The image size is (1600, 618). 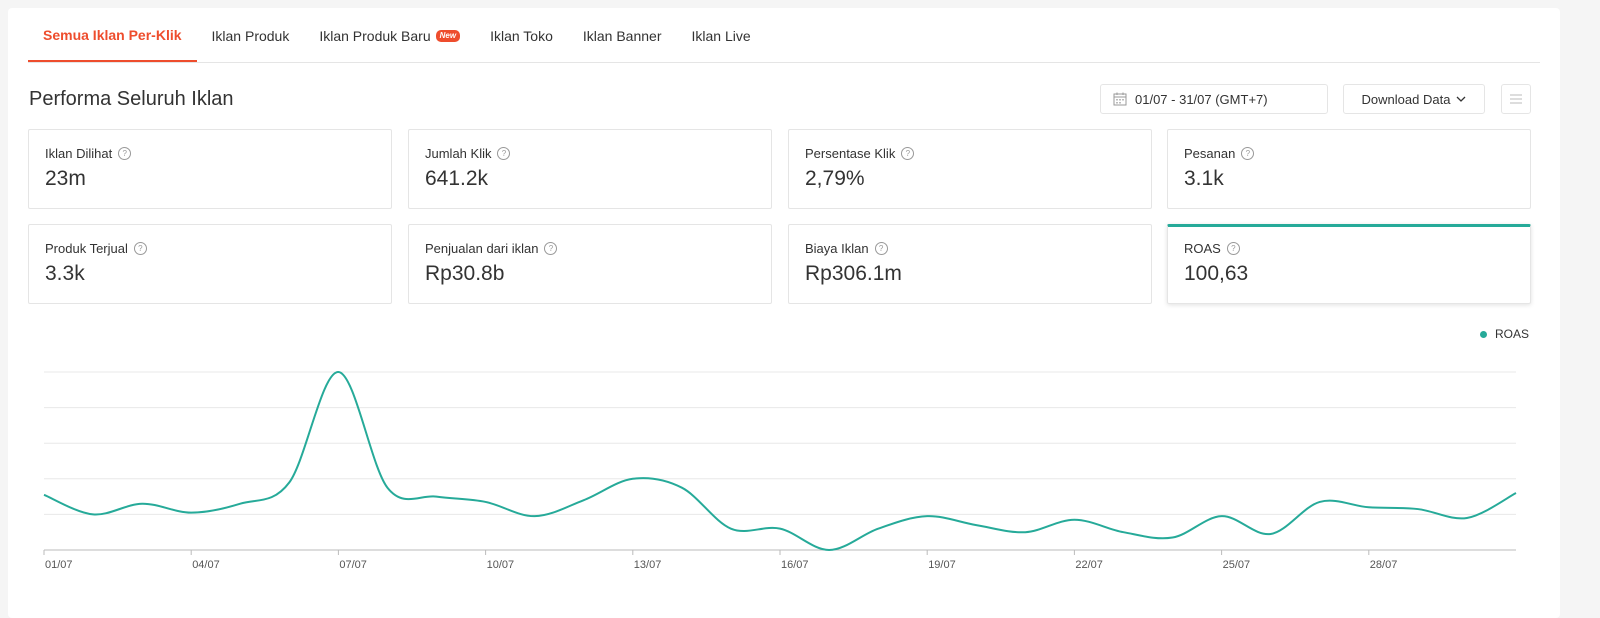 I want to click on chart-menu-button, so click(x=1516, y=99).